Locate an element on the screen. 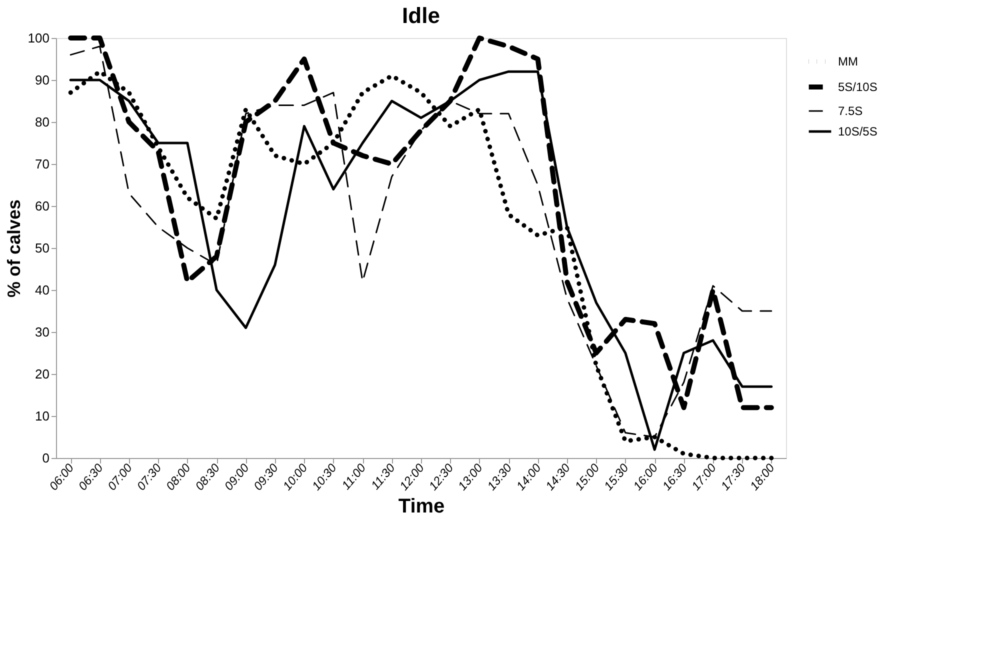  y-tick-label: 30 is located at coordinates (42, 332).